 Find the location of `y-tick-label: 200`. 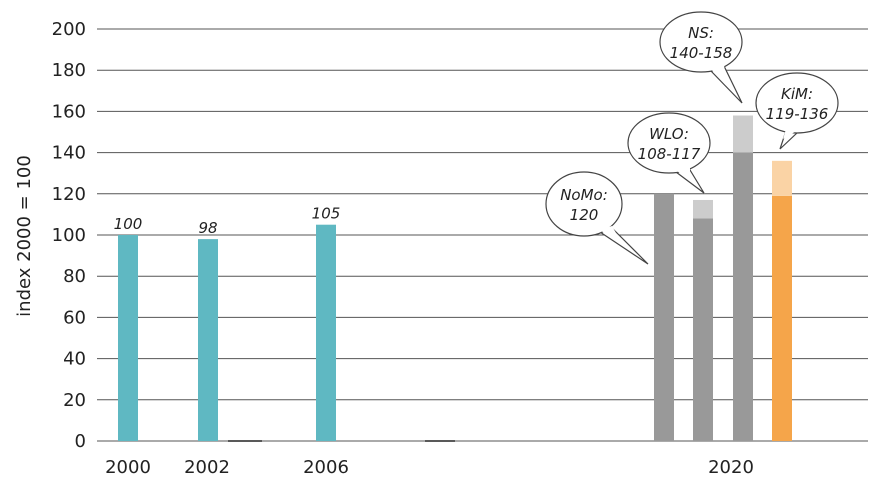

y-tick-label: 200 is located at coordinates (69, 29).